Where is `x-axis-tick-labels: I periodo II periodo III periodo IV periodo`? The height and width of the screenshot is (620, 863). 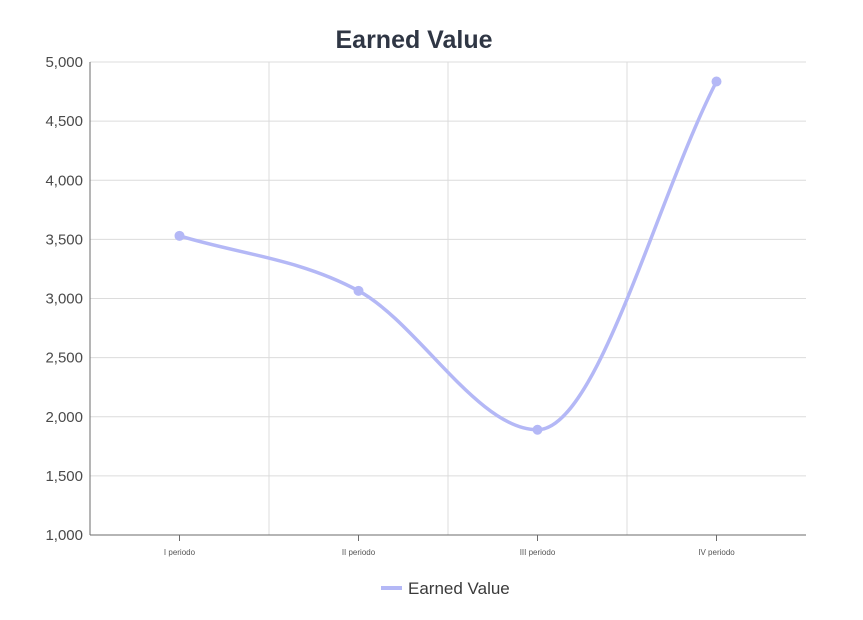 x-axis-tick-labels: I periodo II periodo III periodo IV periodo is located at coordinates (449, 552).